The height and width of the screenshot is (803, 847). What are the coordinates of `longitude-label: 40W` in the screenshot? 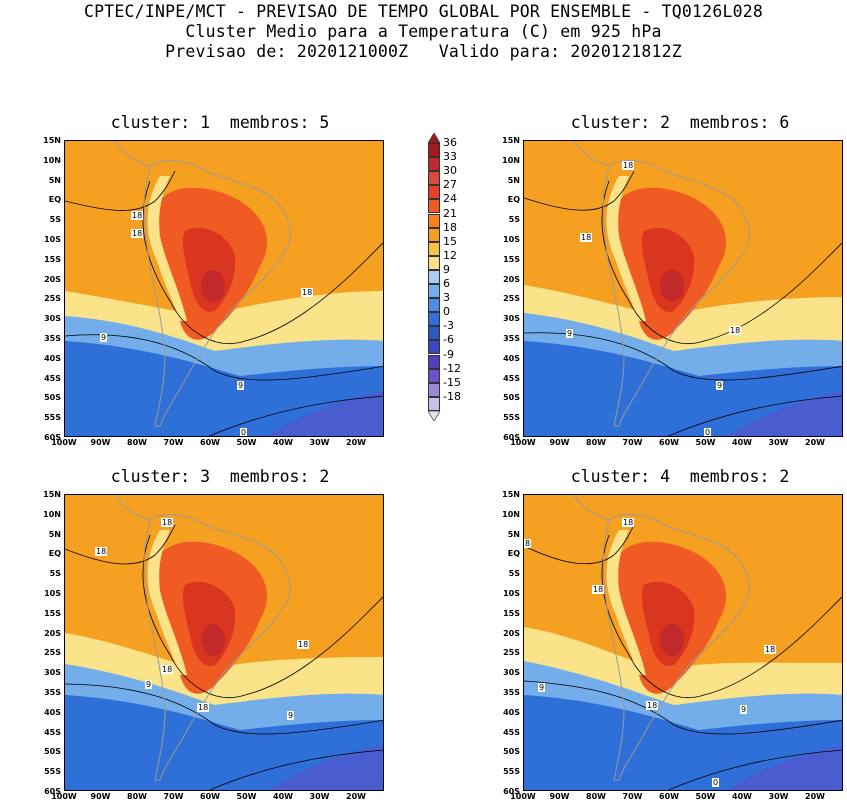 It's located at (742, 442).